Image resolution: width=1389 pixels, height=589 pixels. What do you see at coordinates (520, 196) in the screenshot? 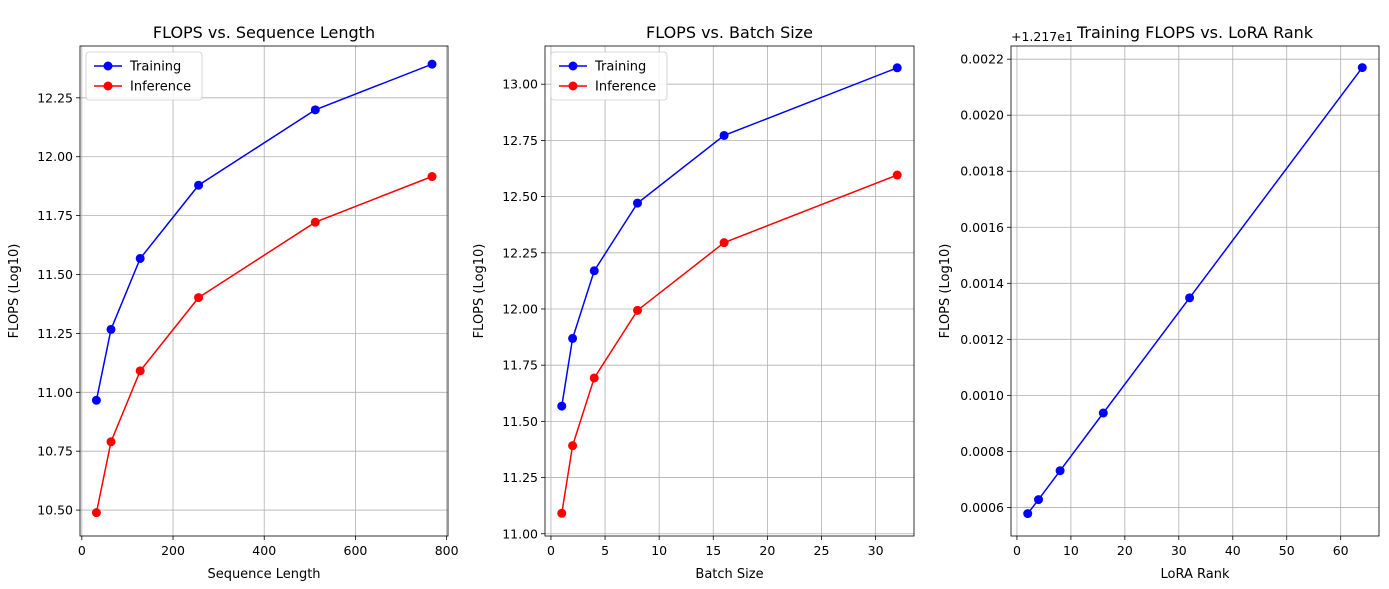
I see `y-tick-label: 12.50` at bounding box center [520, 196].